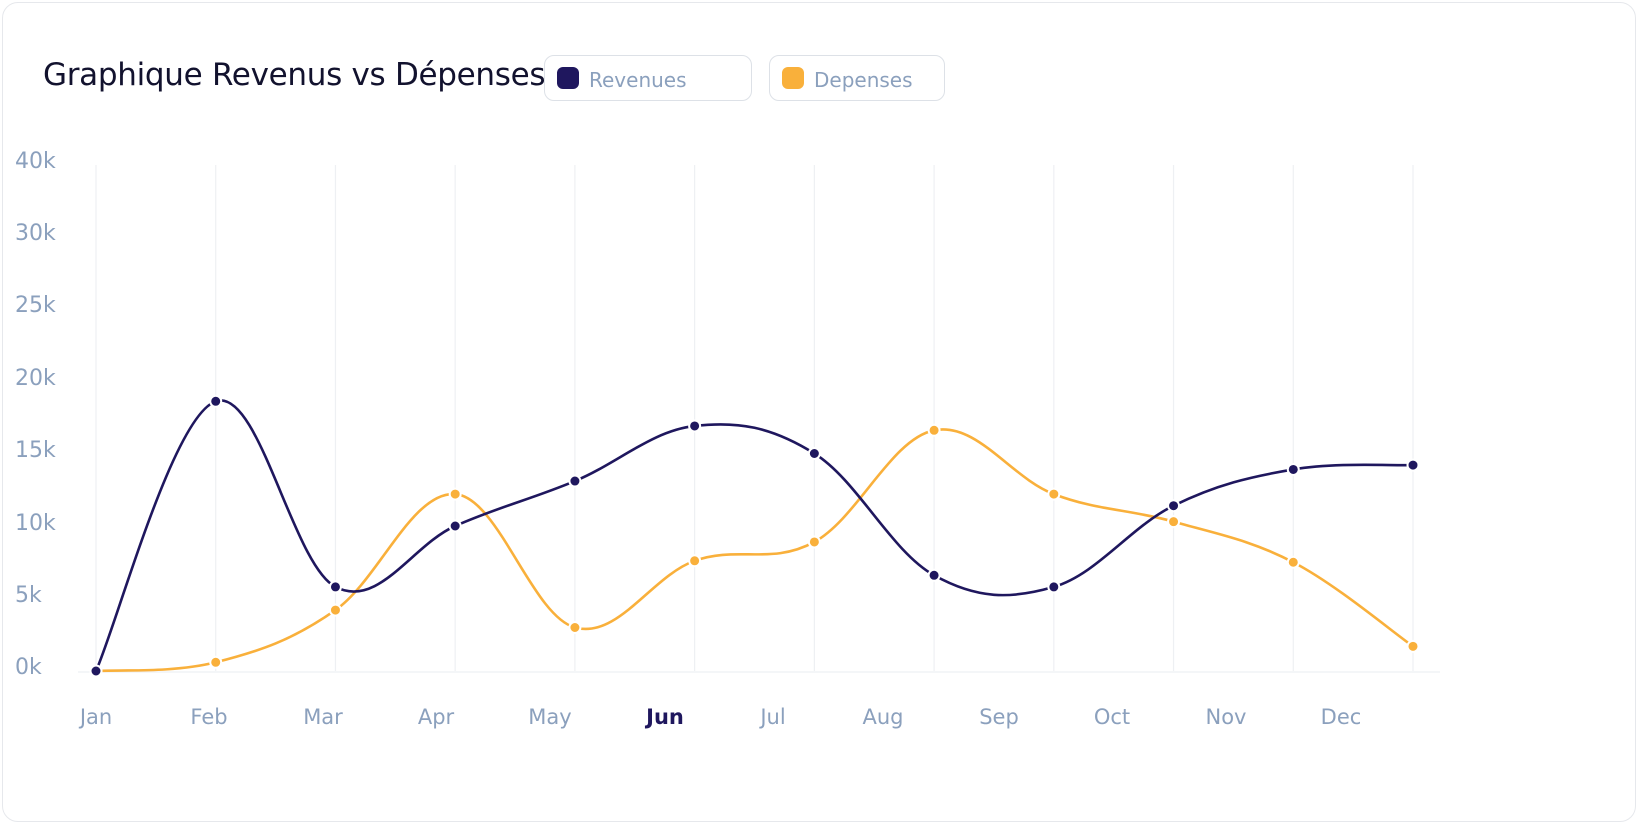 The height and width of the screenshot is (828, 1640). I want to click on y-tick-label: 20k, so click(35, 378).